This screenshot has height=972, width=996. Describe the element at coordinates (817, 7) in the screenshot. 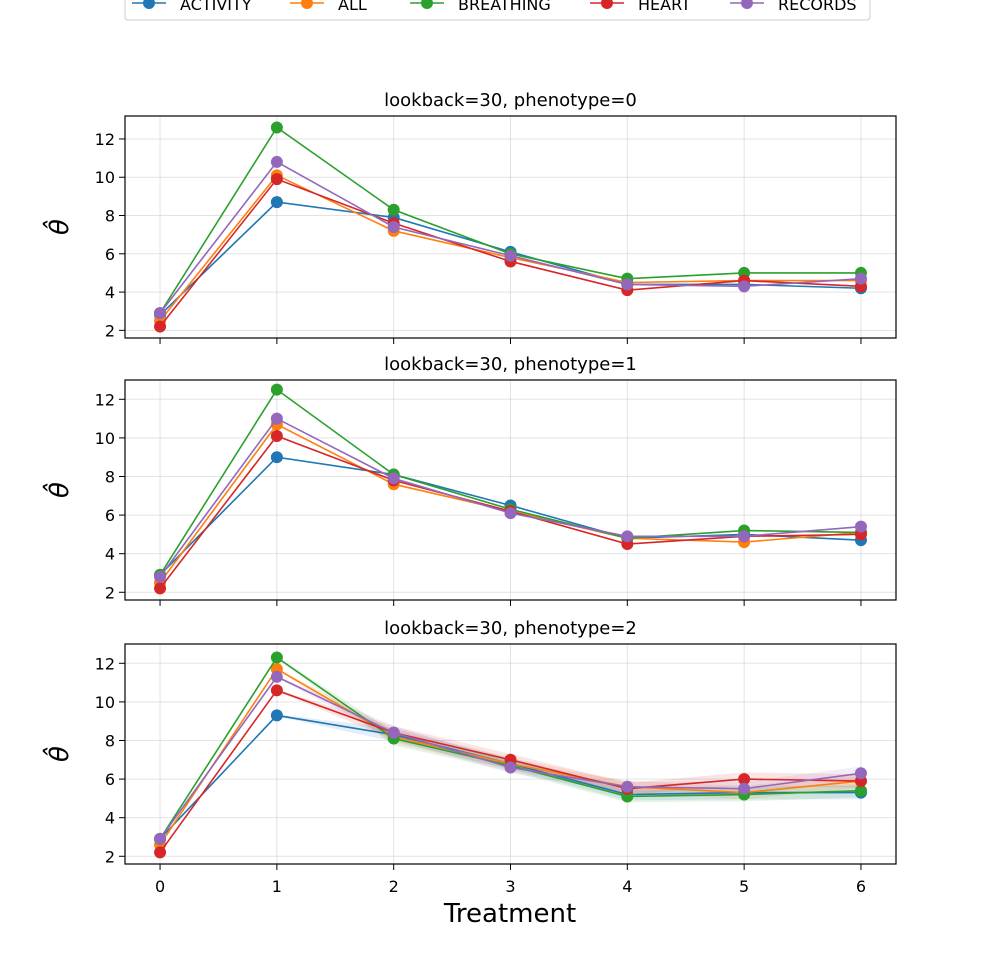

I see `legend-label: RECORDS` at that location.